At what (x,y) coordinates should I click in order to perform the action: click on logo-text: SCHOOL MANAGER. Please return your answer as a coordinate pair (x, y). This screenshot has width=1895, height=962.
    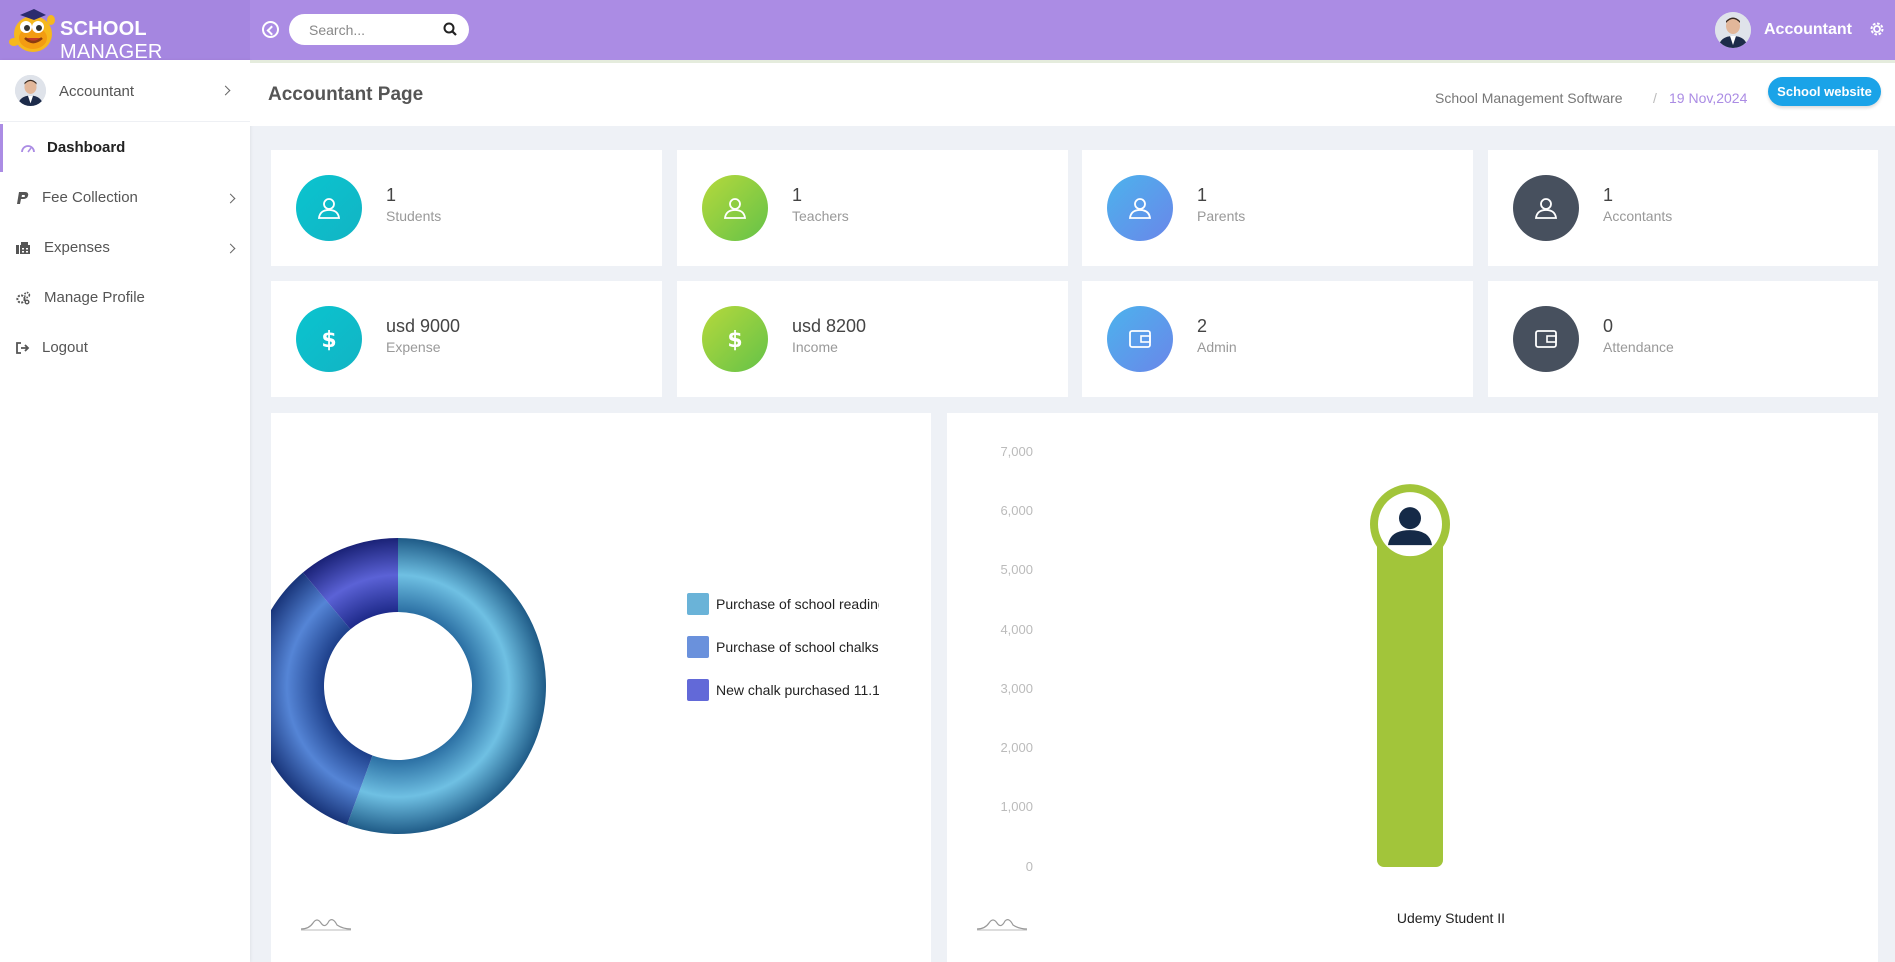
    Looking at the image, I should click on (155, 41).